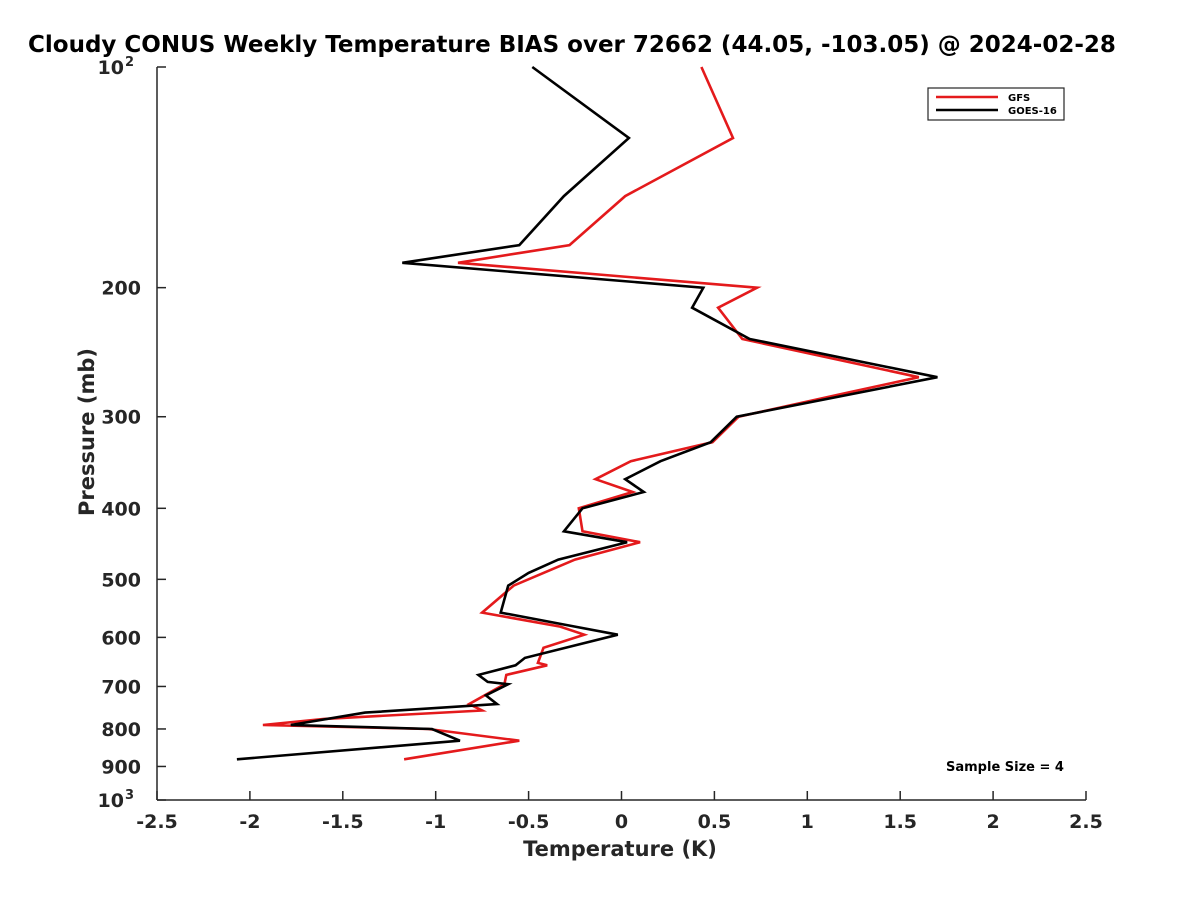 Image resolution: width=1200 pixels, height=900 pixels. What do you see at coordinates (121, 687) in the screenshot?
I see `y-tick-label: 700` at bounding box center [121, 687].